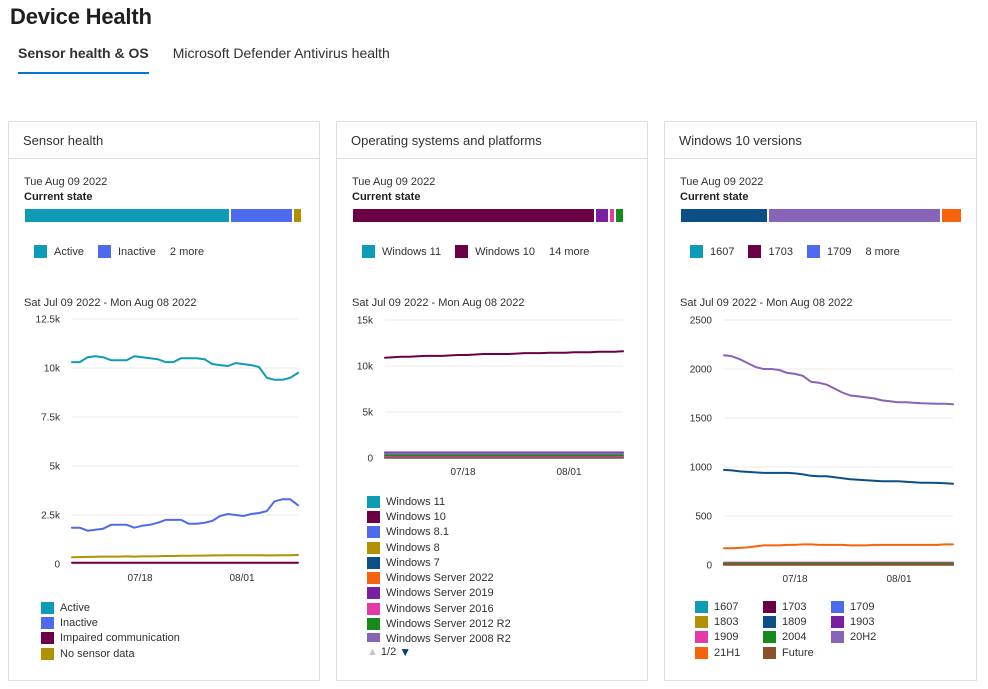 The height and width of the screenshot is (689, 988). What do you see at coordinates (405, 652) in the screenshot?
I see `pager-down-icon: ▼` at bounding box center [405, 652].